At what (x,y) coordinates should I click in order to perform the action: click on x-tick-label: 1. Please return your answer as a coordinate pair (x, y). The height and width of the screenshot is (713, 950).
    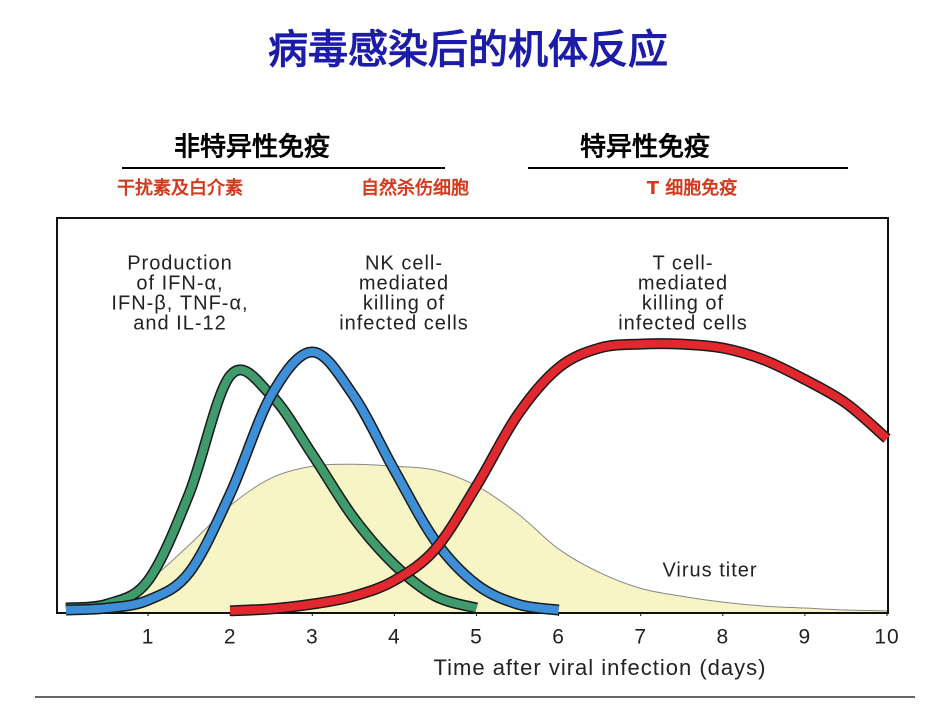
    Looking at the image, I should click on (148, 637).